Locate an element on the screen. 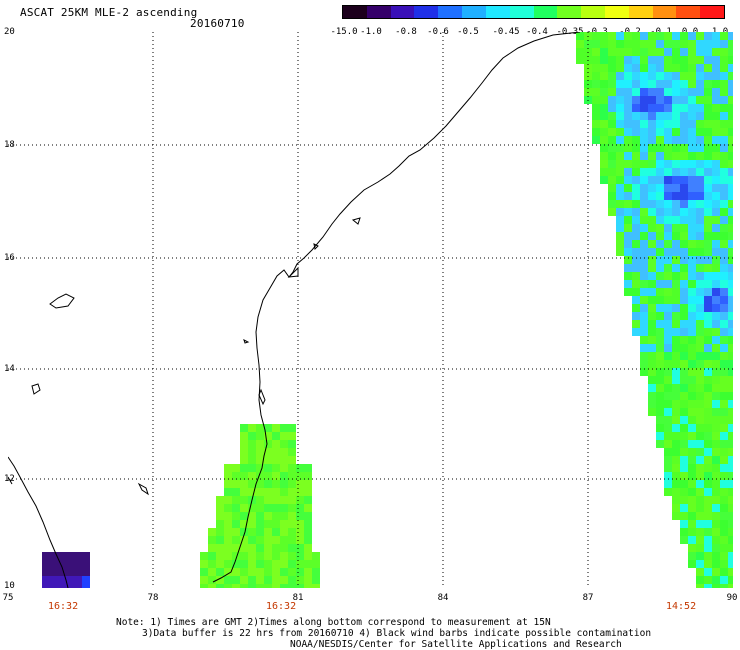  legend-tick: -1.0 is located at coordinates (371, 32).